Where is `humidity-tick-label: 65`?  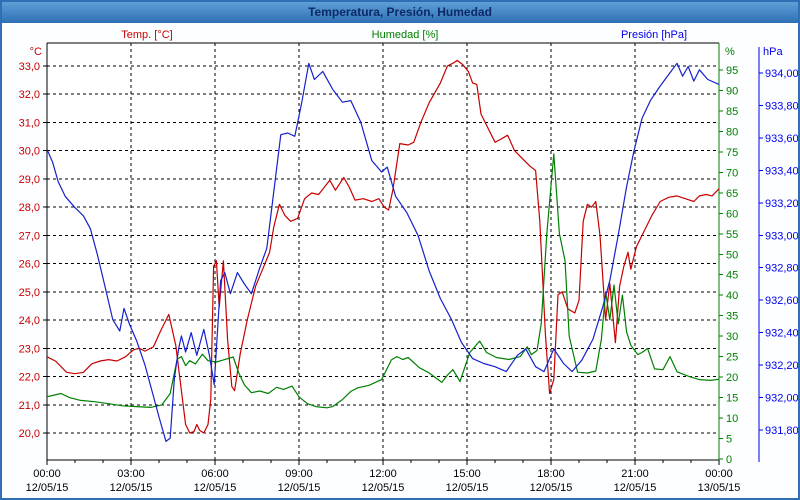 humidity-tick-label: 65 is located at coordinates (732, 194).